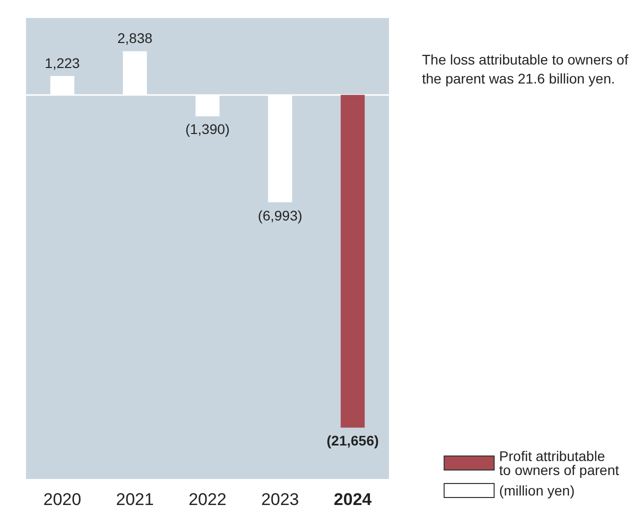 This screenshot has height=521, width=640. I want to click on legend-label: (million yen), so click(537, 490).